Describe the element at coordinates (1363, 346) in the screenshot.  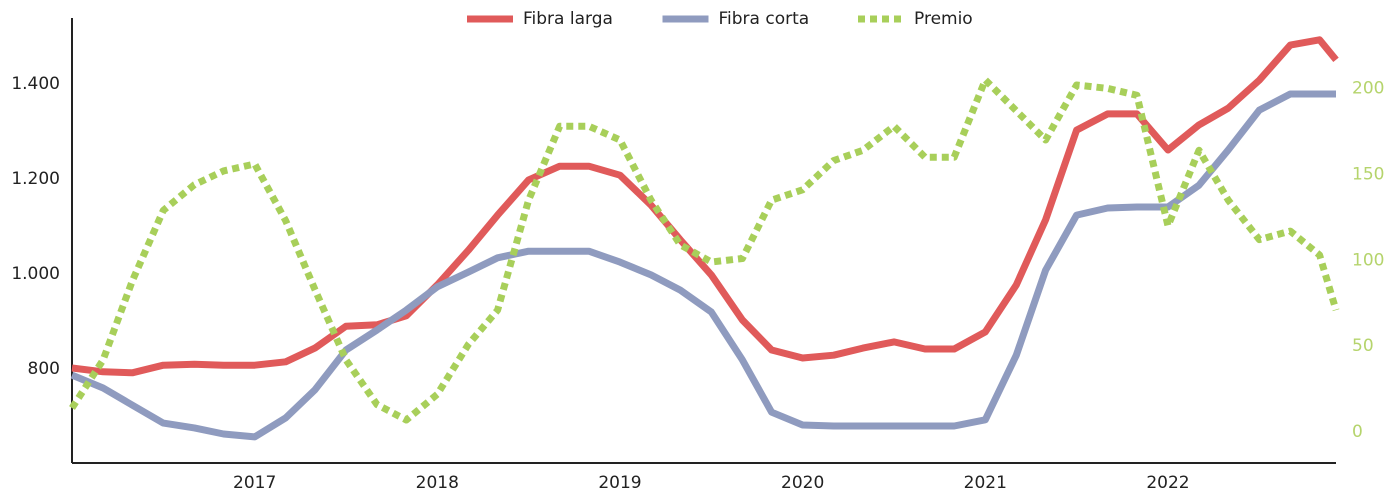
I see `y2-tick-label: 50` at that location.